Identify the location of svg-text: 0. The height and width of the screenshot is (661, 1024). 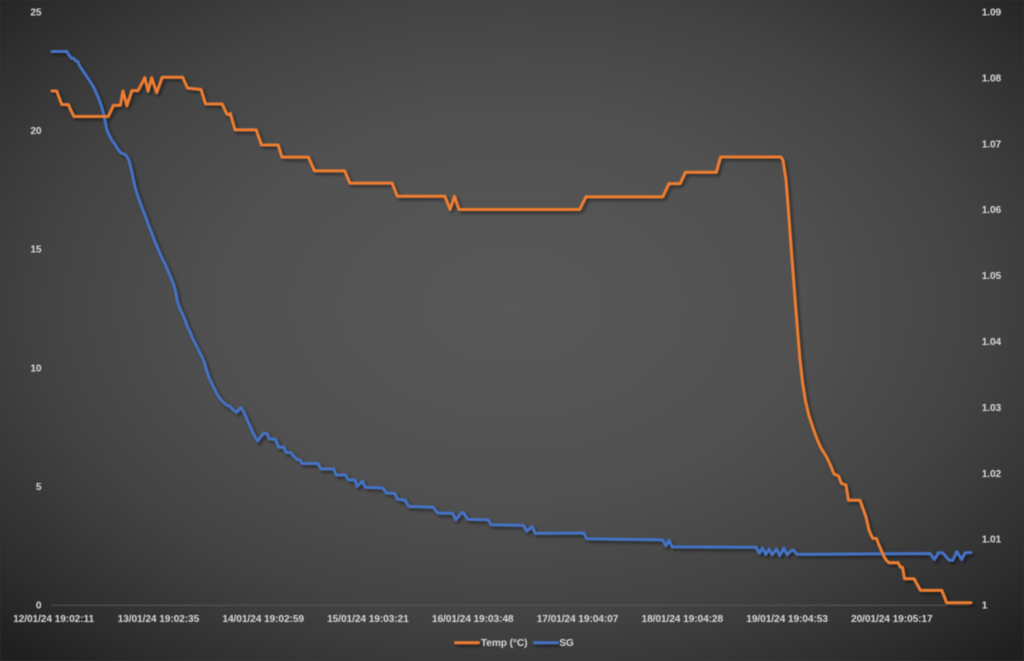
(39, 606).